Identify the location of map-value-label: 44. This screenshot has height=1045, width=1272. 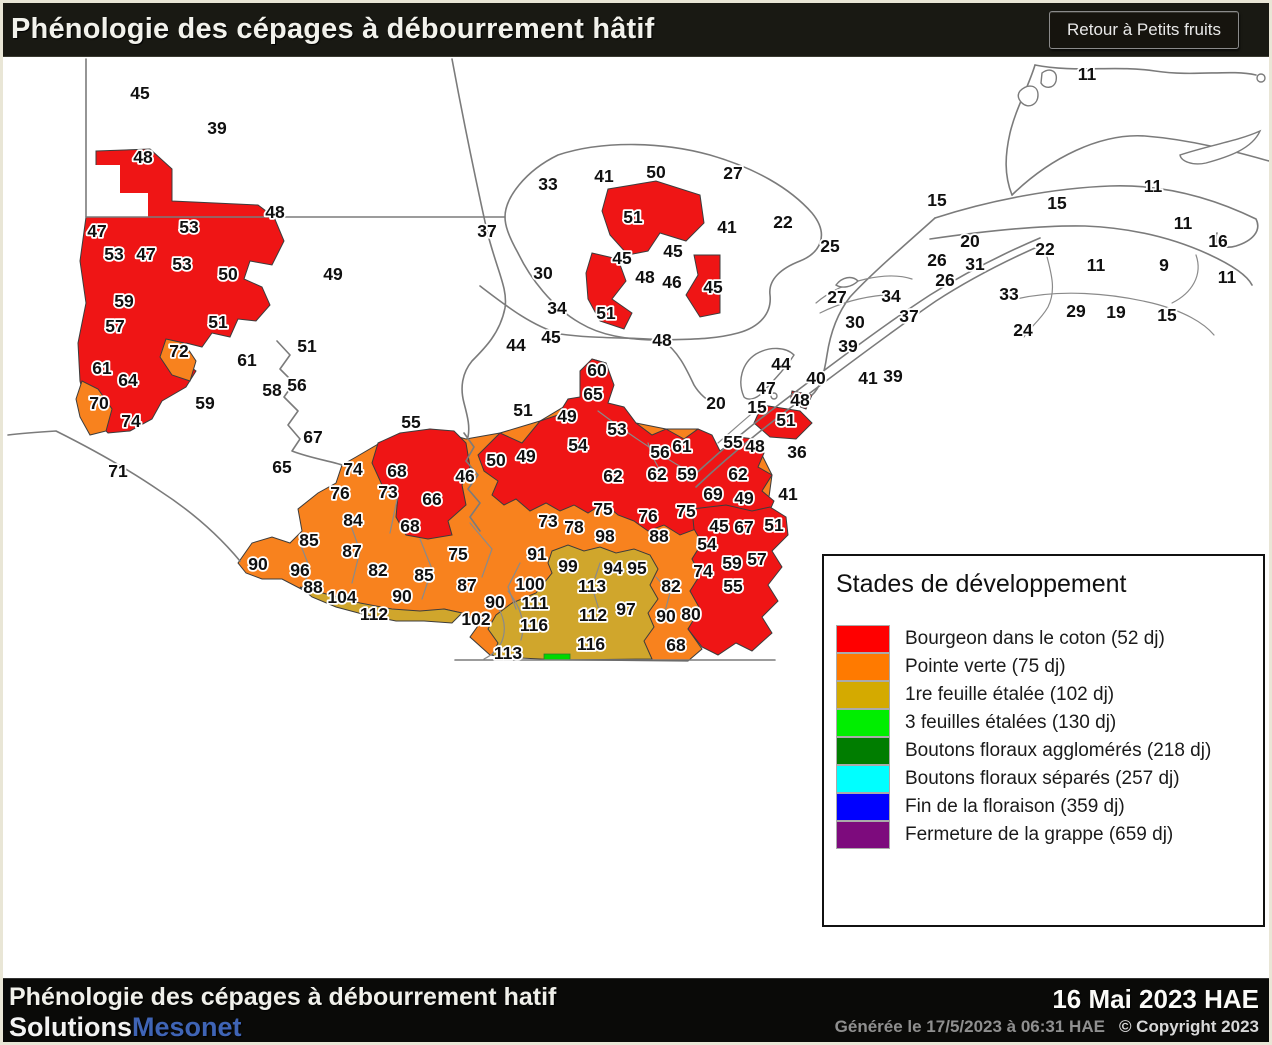
(781, 364).